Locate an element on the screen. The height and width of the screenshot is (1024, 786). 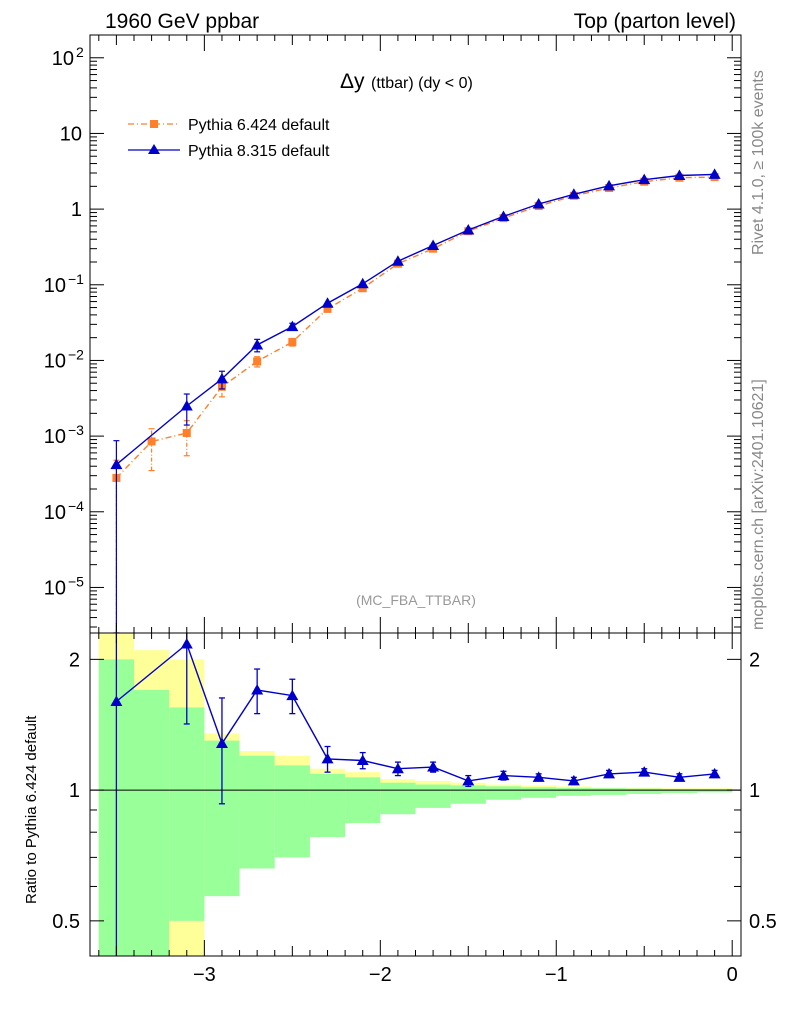
mcplots-label: mcplots.cern.ch [arXiv:2401.10621] is located at coordinates (758, 504).